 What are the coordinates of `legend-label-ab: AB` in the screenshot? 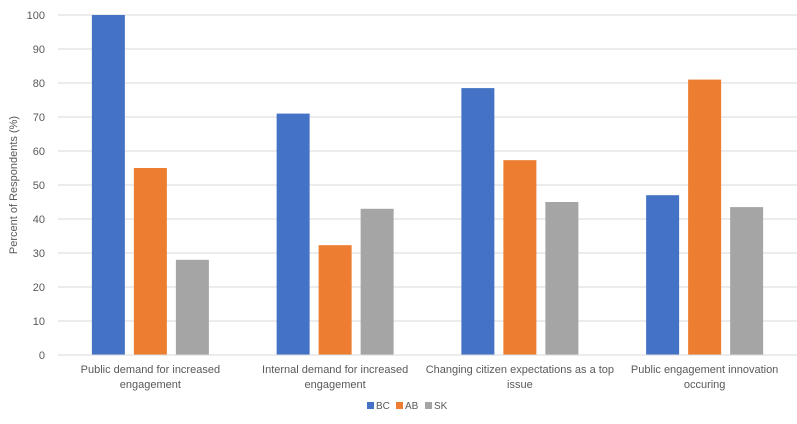 It's located at (412, 406).